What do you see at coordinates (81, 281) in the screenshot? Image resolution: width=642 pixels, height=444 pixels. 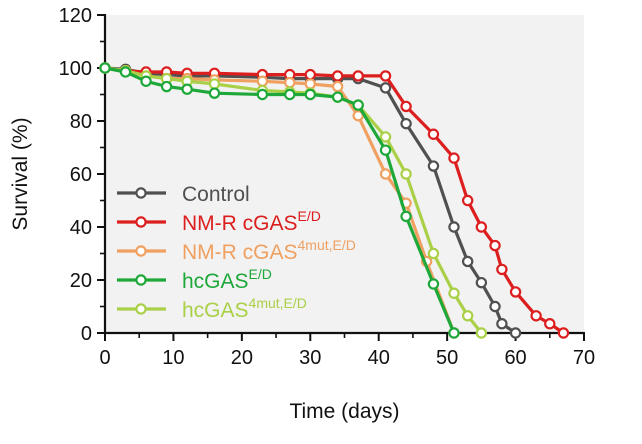 I see `y-tick-label: 20` at bounding box center [81, 281].